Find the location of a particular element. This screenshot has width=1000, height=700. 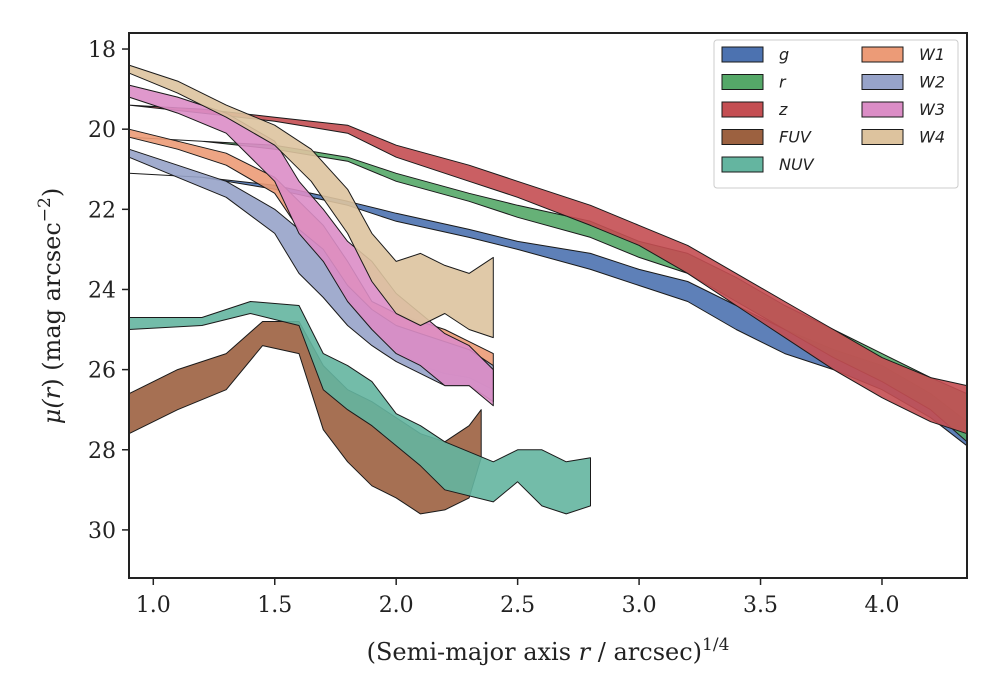

band-nuv is located at coordinates (359, 408).